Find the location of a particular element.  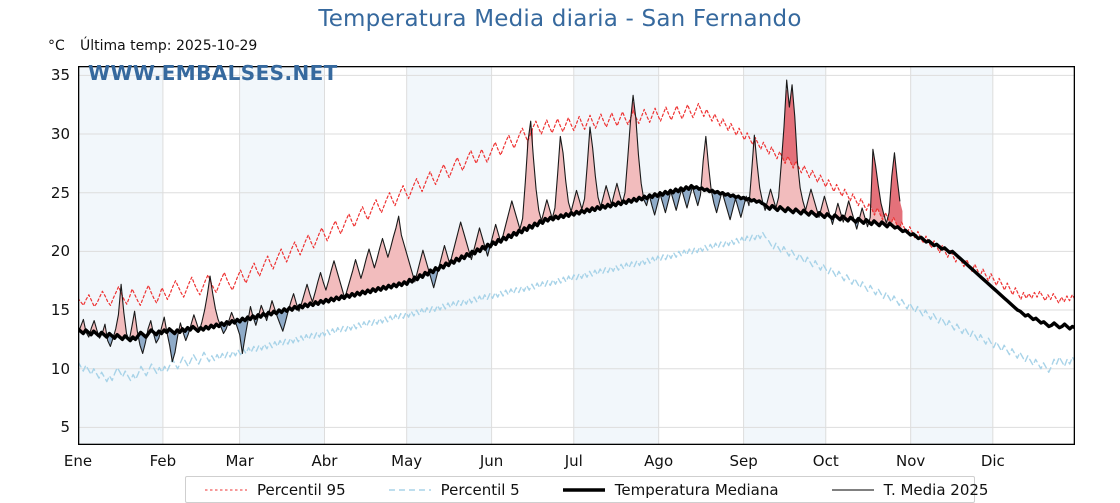

legend-item: Temperatura Mediana is located at coordinates (670, 489).